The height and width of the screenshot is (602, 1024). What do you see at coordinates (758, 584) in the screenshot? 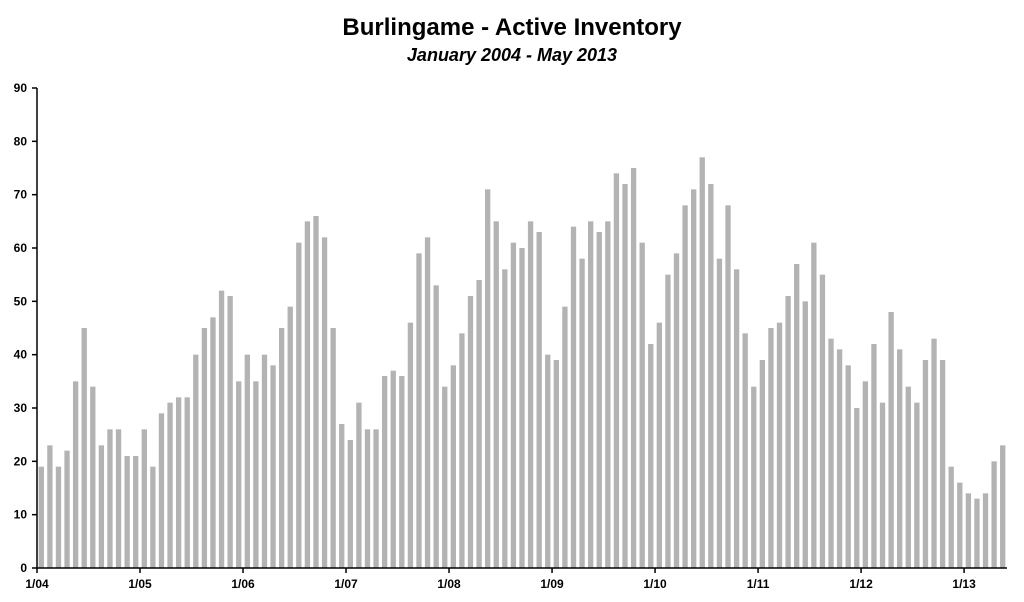
I see `x-tick-label: 1/11` at bounding box center [758, 584].